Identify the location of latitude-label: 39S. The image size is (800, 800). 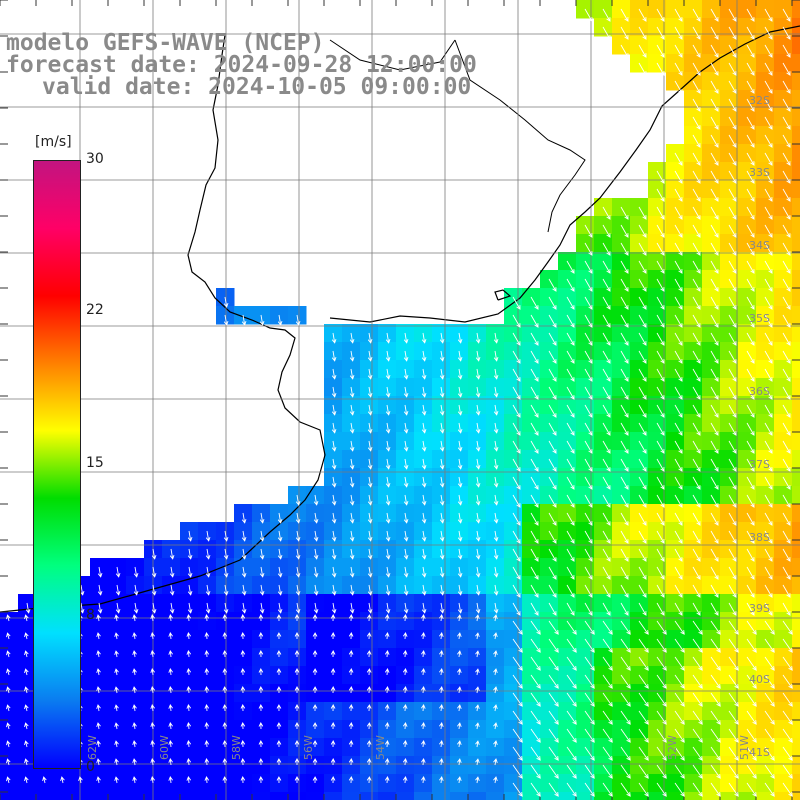
(759, 608).